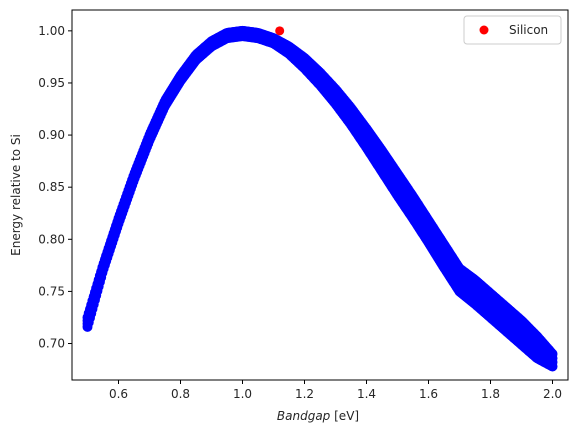 This screenshot has width=576, height=436. Describe the element at coordinates (51, 187) in the screenshot. I see `y-tick-label: 0.85` at that location.